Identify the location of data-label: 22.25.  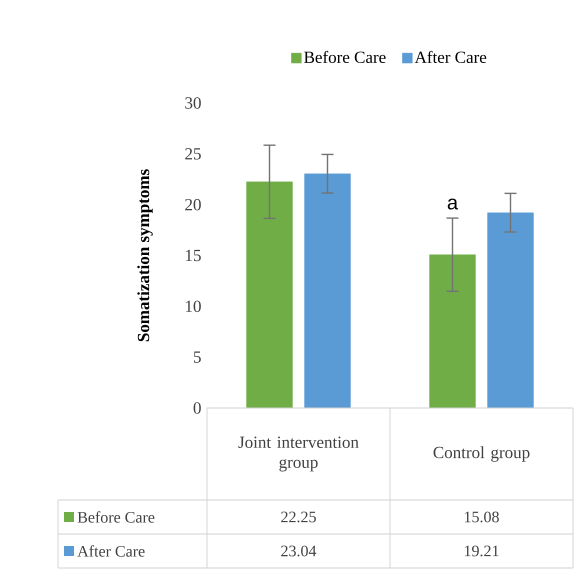
(298, 517).